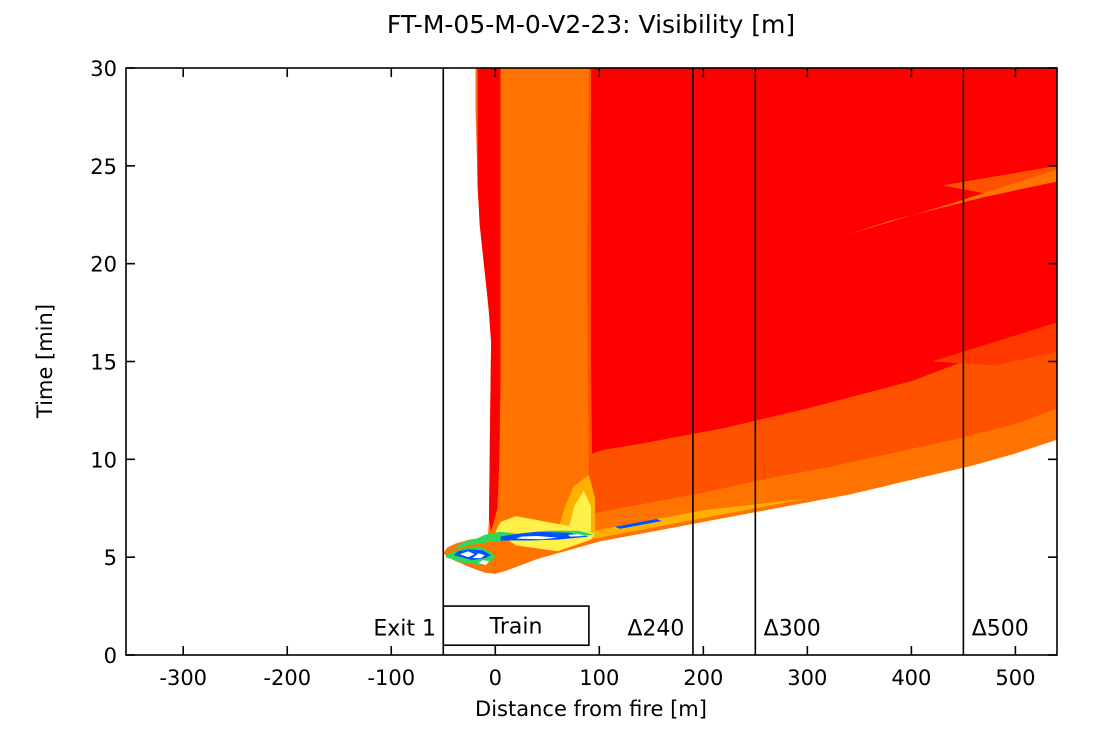 The height and width of the screenshot is (750, 1100). I want to click on x-tick-label: -200, so click(287, 678).